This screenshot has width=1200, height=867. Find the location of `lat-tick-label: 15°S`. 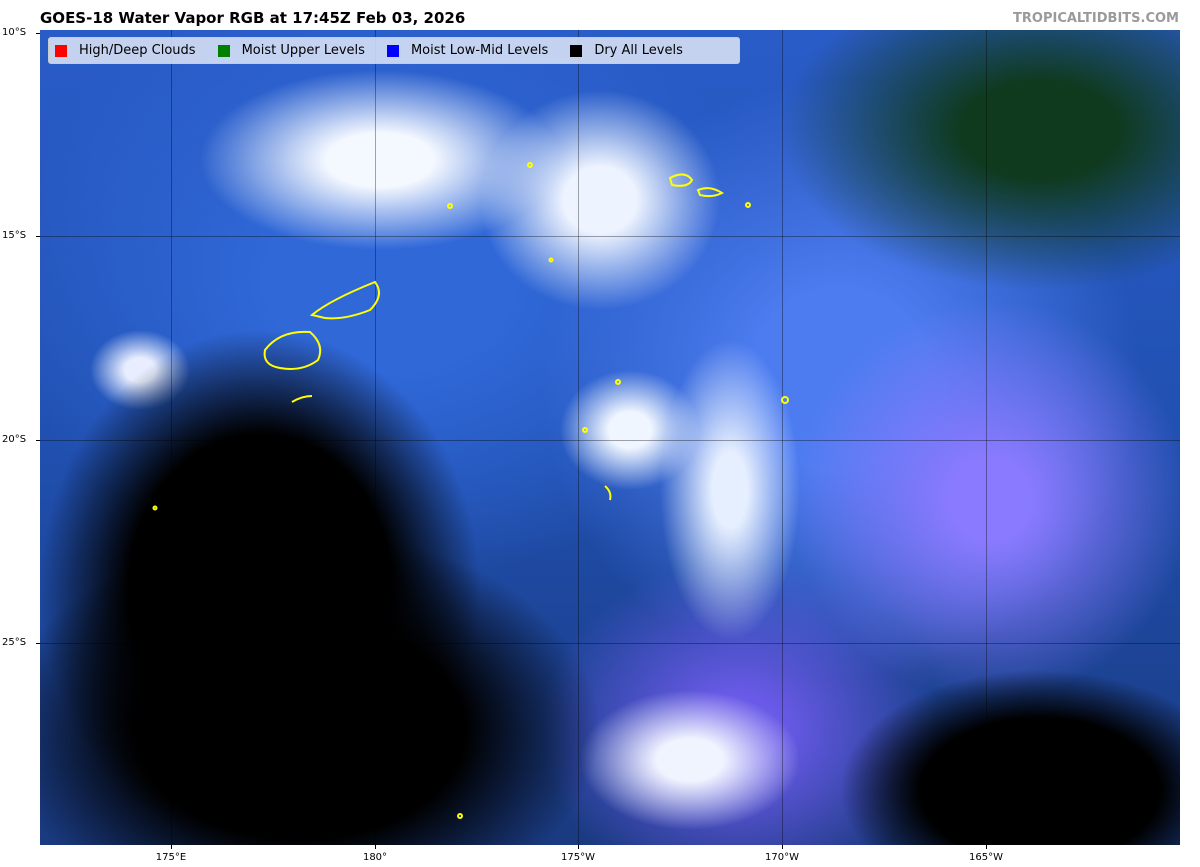

lat-tick-label: 15°S is located at coordinates (21, 235).